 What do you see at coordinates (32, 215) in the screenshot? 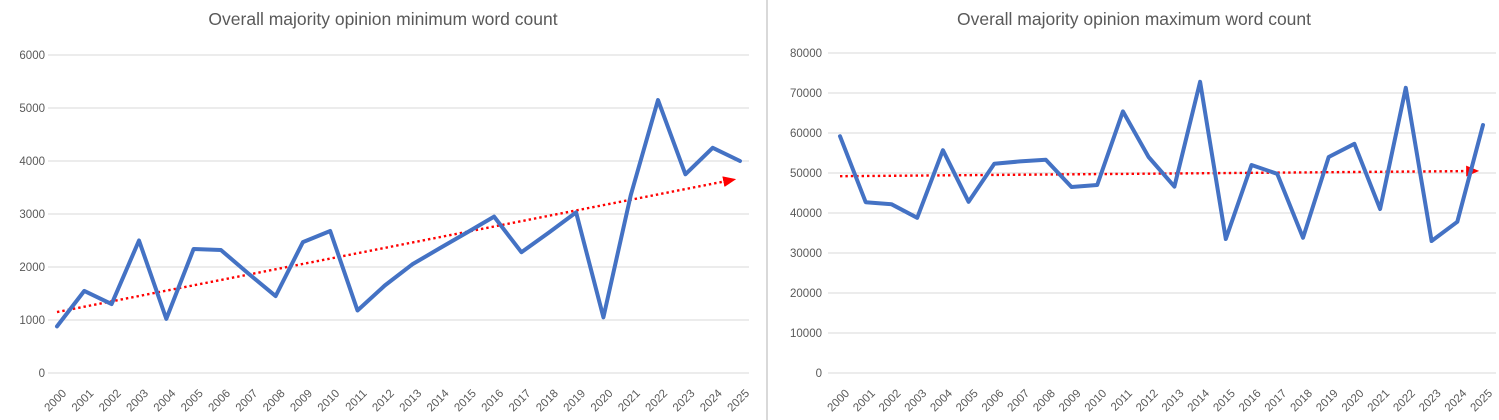
I see `y-axis-label: 3000` at bounding box center [32, 215].